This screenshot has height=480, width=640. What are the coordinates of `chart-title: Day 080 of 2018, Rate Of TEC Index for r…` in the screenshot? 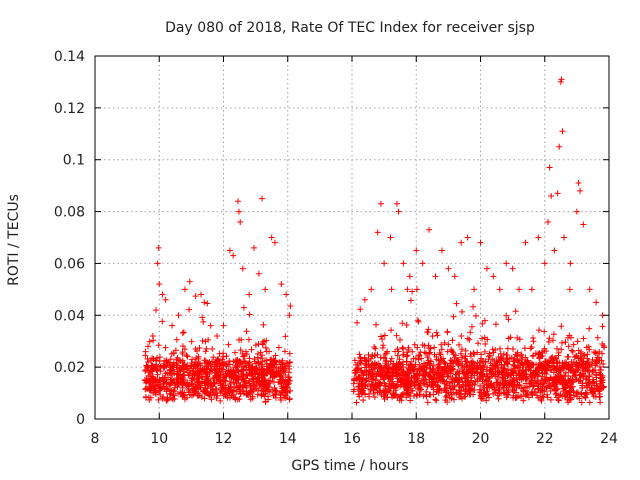 It's located at (350, 28).